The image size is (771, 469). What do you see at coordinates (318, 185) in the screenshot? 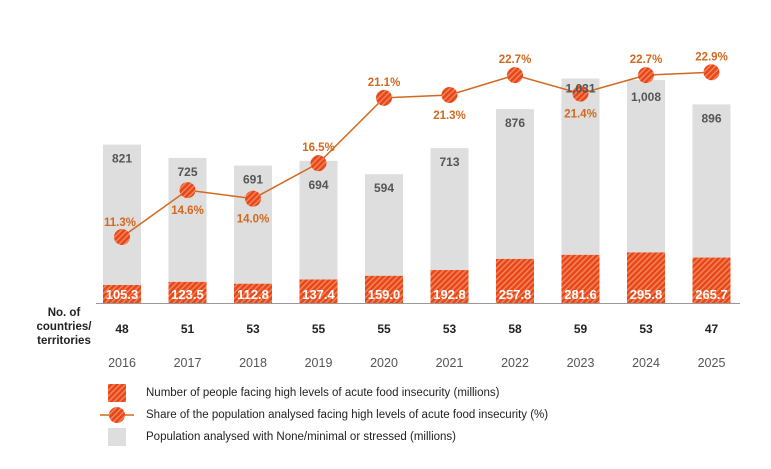
I see `grey-bar-label: 694` at bounding box center [318, 185].